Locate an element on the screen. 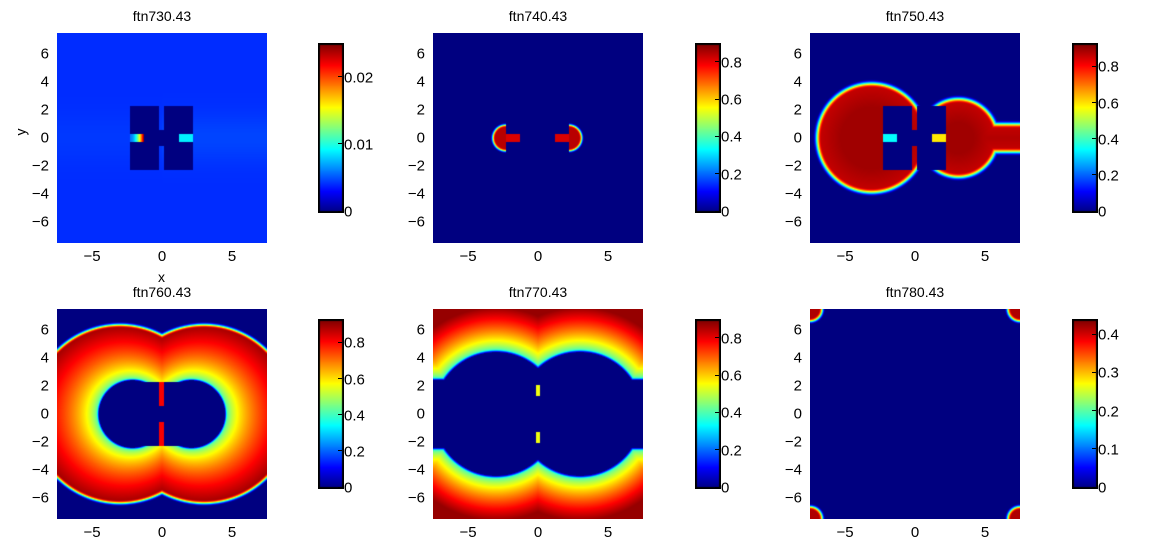  plot-title: ftn750.43 is located at coordinates (915, 16).